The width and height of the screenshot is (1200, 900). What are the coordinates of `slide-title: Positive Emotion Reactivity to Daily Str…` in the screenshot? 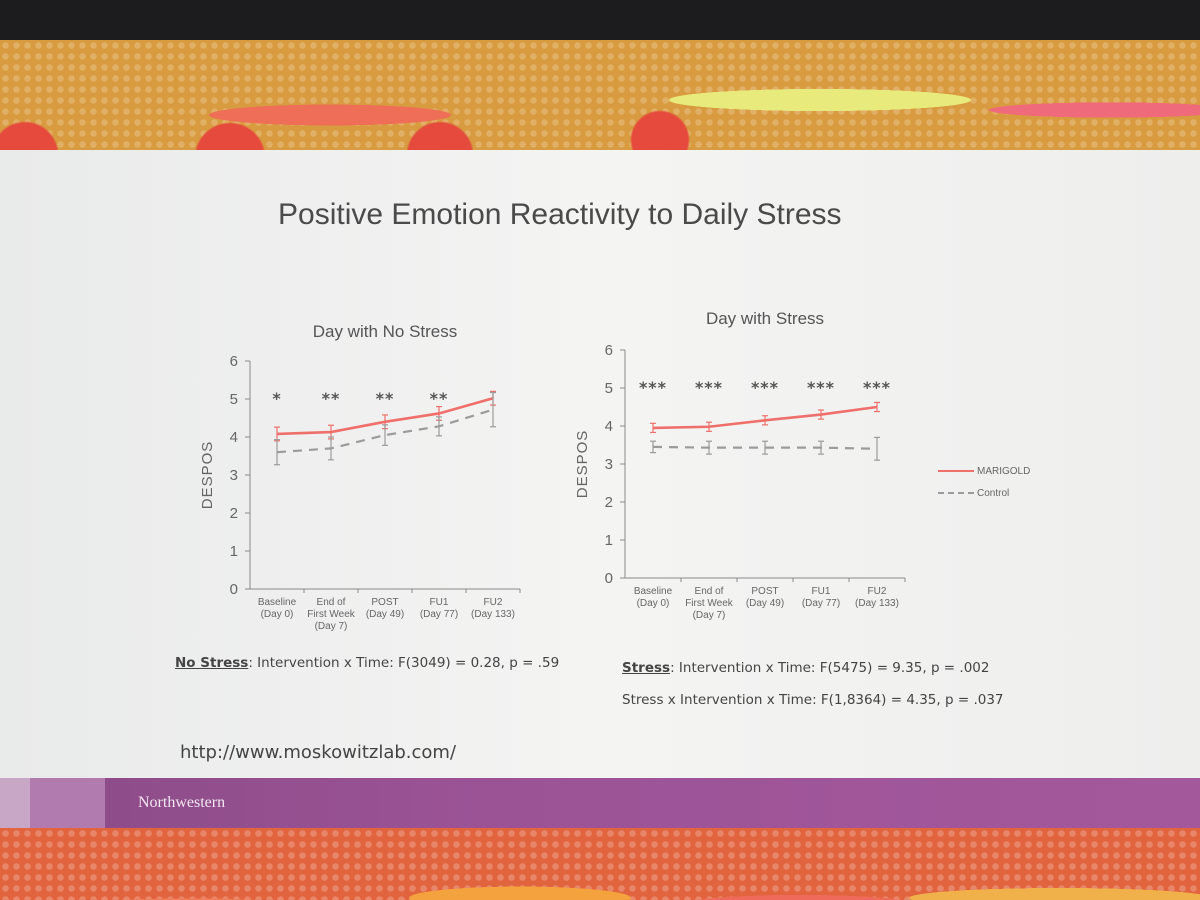 It's located at (560, 214).